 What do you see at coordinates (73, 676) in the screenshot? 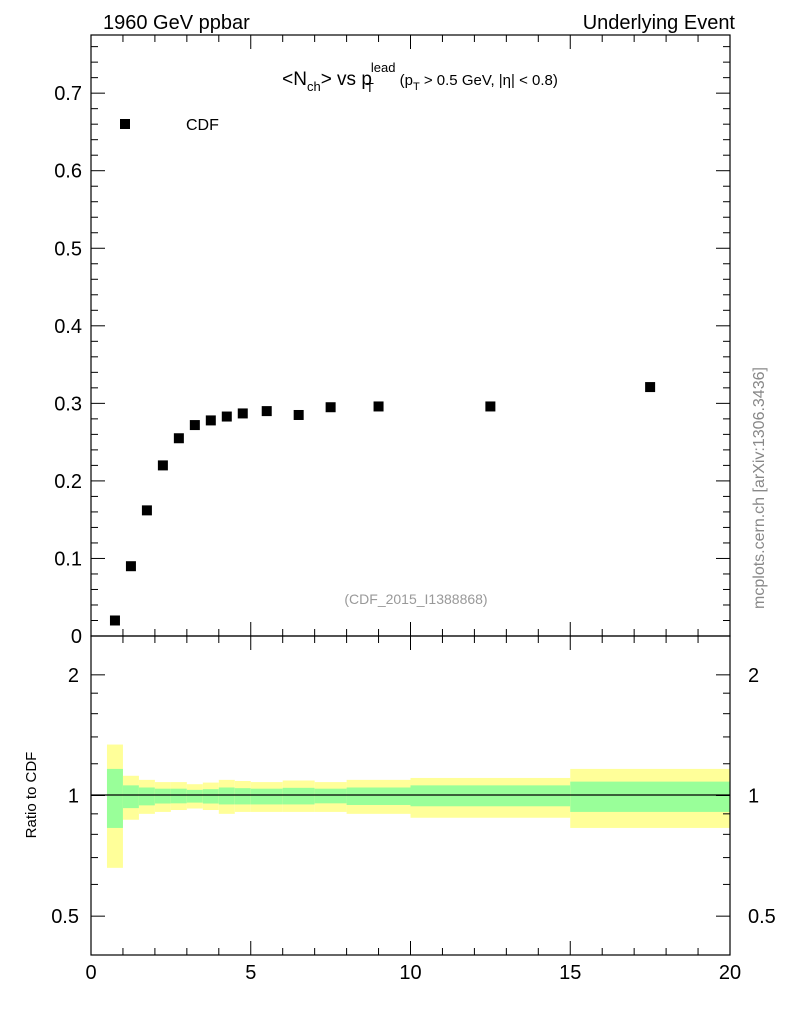
I see `ratio-y-tick-label: 2` at bounding box center [73, 676].